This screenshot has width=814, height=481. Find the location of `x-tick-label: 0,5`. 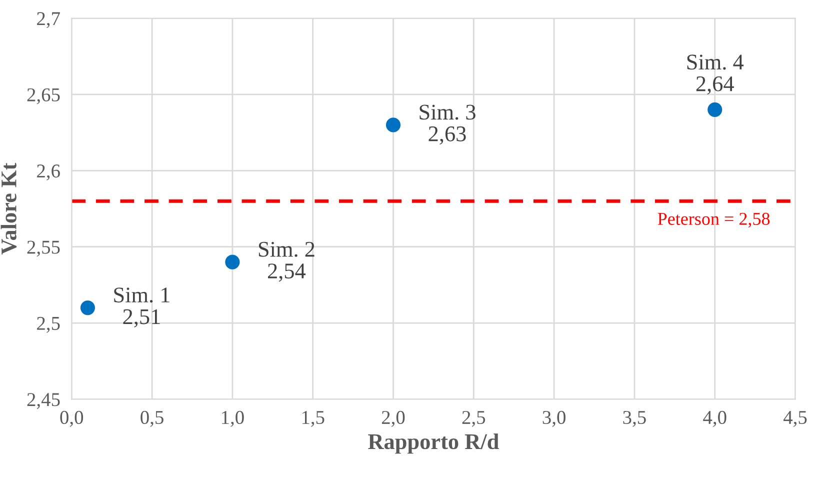

x-tick-label: 0,5 is located at coordinates (152, 418).